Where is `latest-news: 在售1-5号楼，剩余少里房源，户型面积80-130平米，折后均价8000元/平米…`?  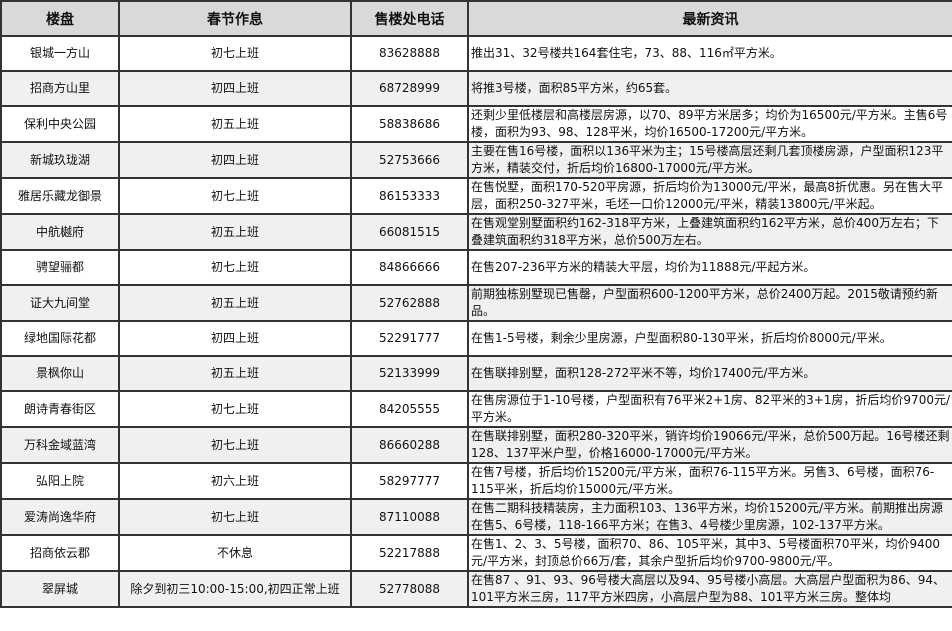 latest-news: 在售1-5号楼，剩余少里房源，户型面积80-130平米，折后均价8000元/平米… is located at coordinates (709, 338).